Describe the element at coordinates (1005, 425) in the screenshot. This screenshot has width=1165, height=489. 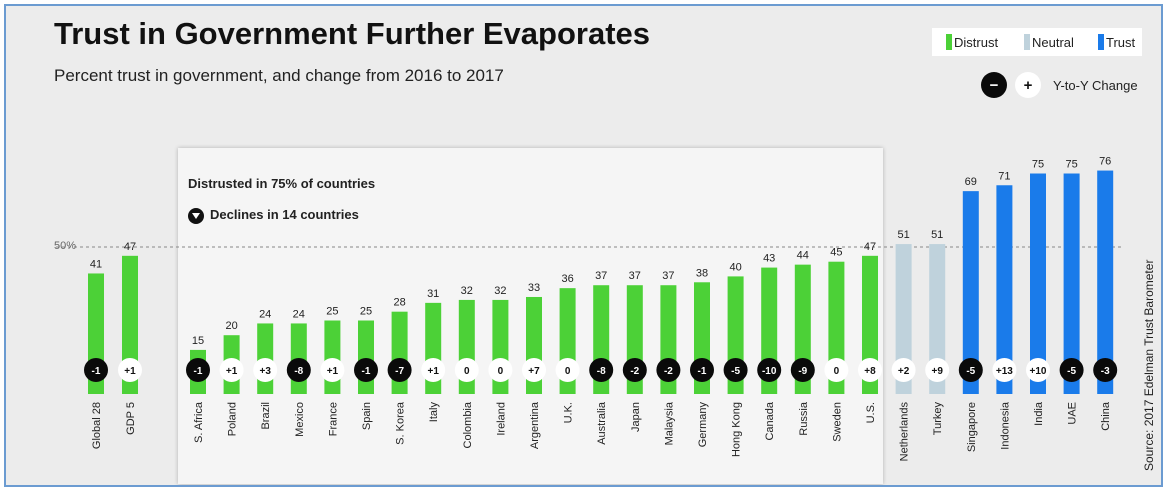
I see `category-label: Indonesia` at that location.